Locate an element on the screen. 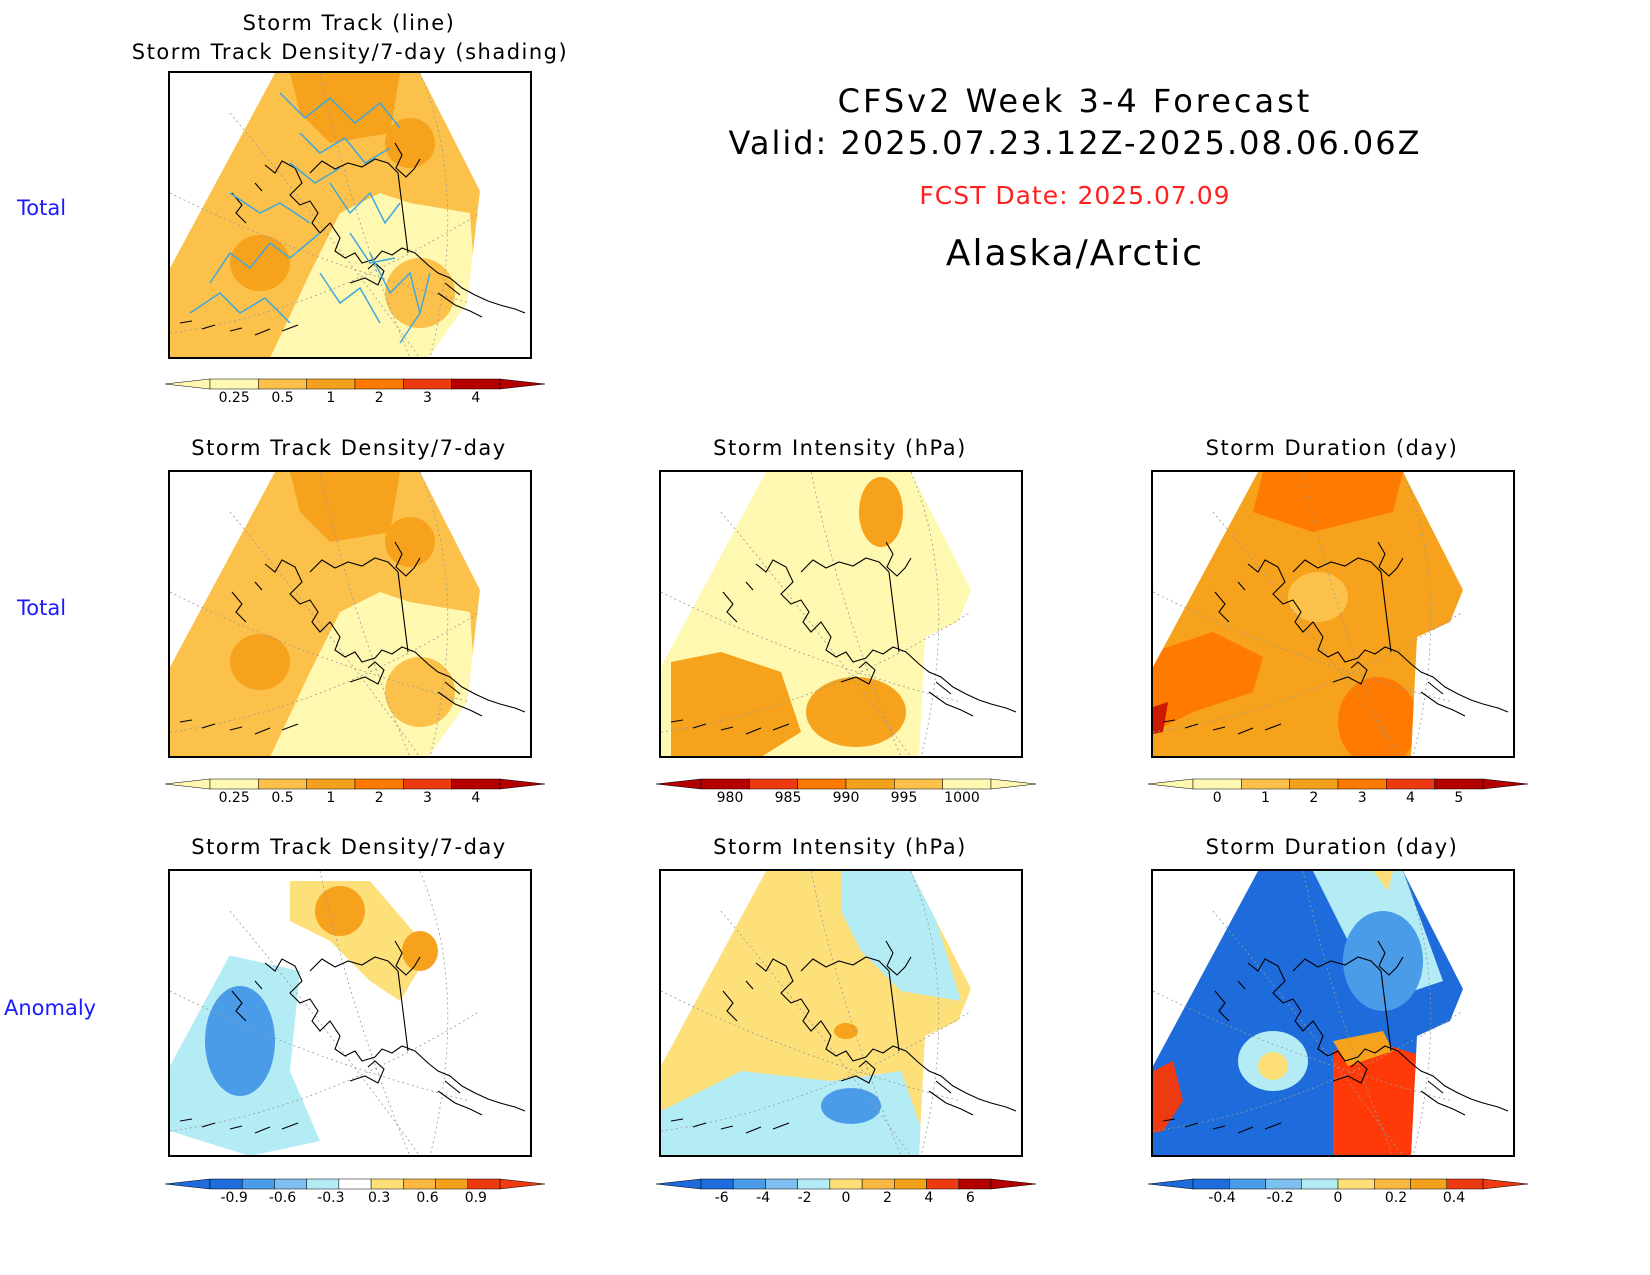  colorbar-tick-label: 990 is located at coordinates (846, 798).